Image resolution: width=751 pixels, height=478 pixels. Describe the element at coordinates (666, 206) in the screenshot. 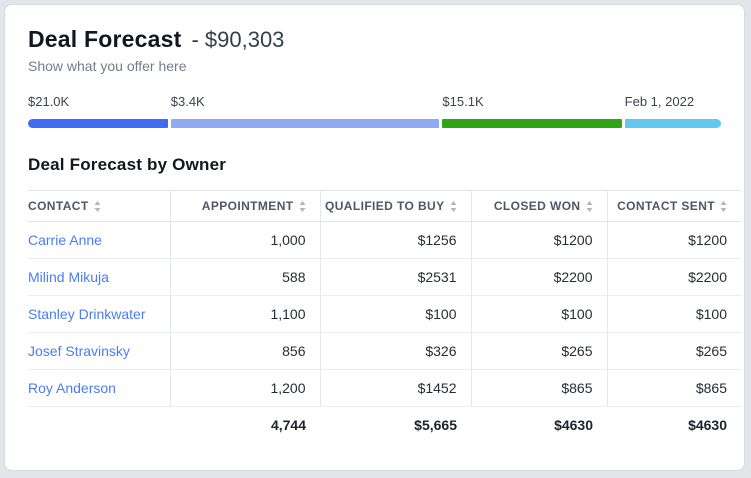

I see `column-header-label: CONTACT SENT` at that location.